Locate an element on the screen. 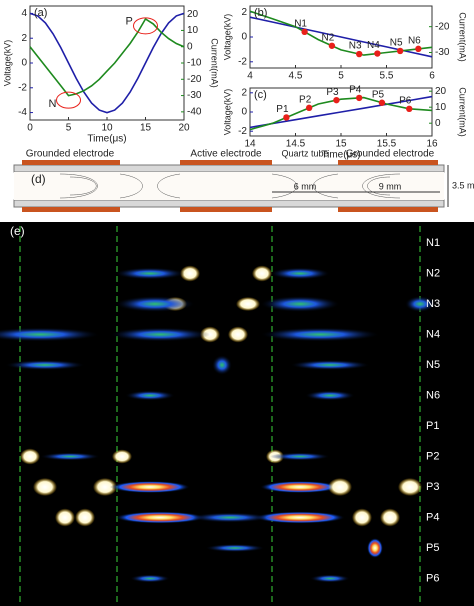 This screenshot has width=474, height=606. x-tick-label: 20 is located at coordinates (184, 128).